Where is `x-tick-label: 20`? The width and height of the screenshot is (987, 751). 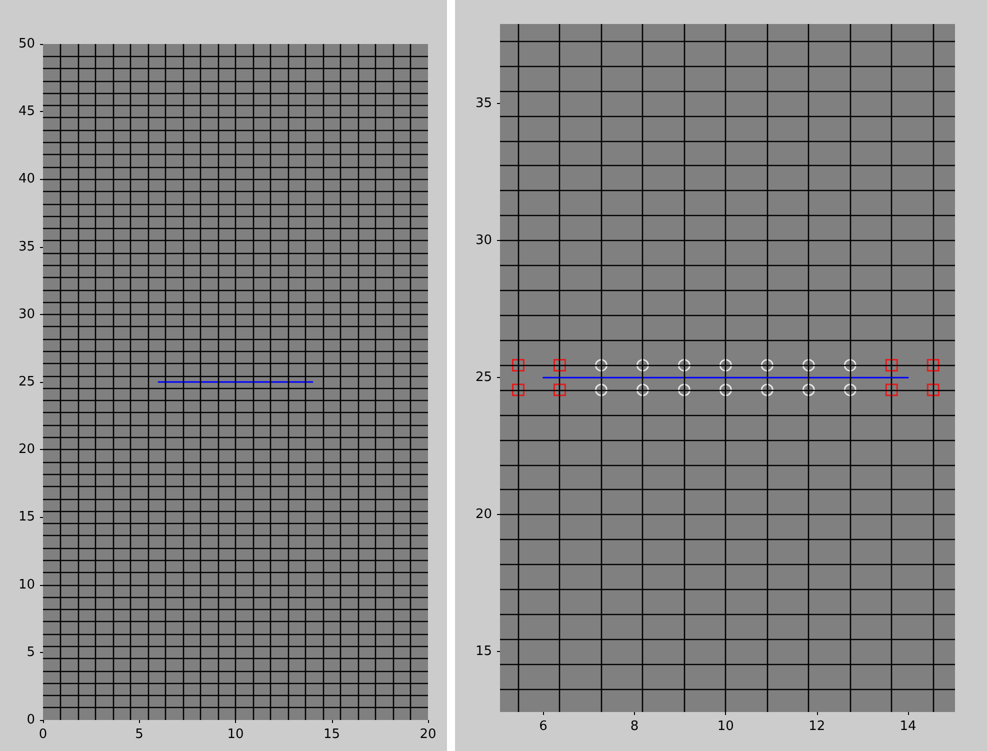
x-tick-label: 20 is located at coordinates (428, 734).